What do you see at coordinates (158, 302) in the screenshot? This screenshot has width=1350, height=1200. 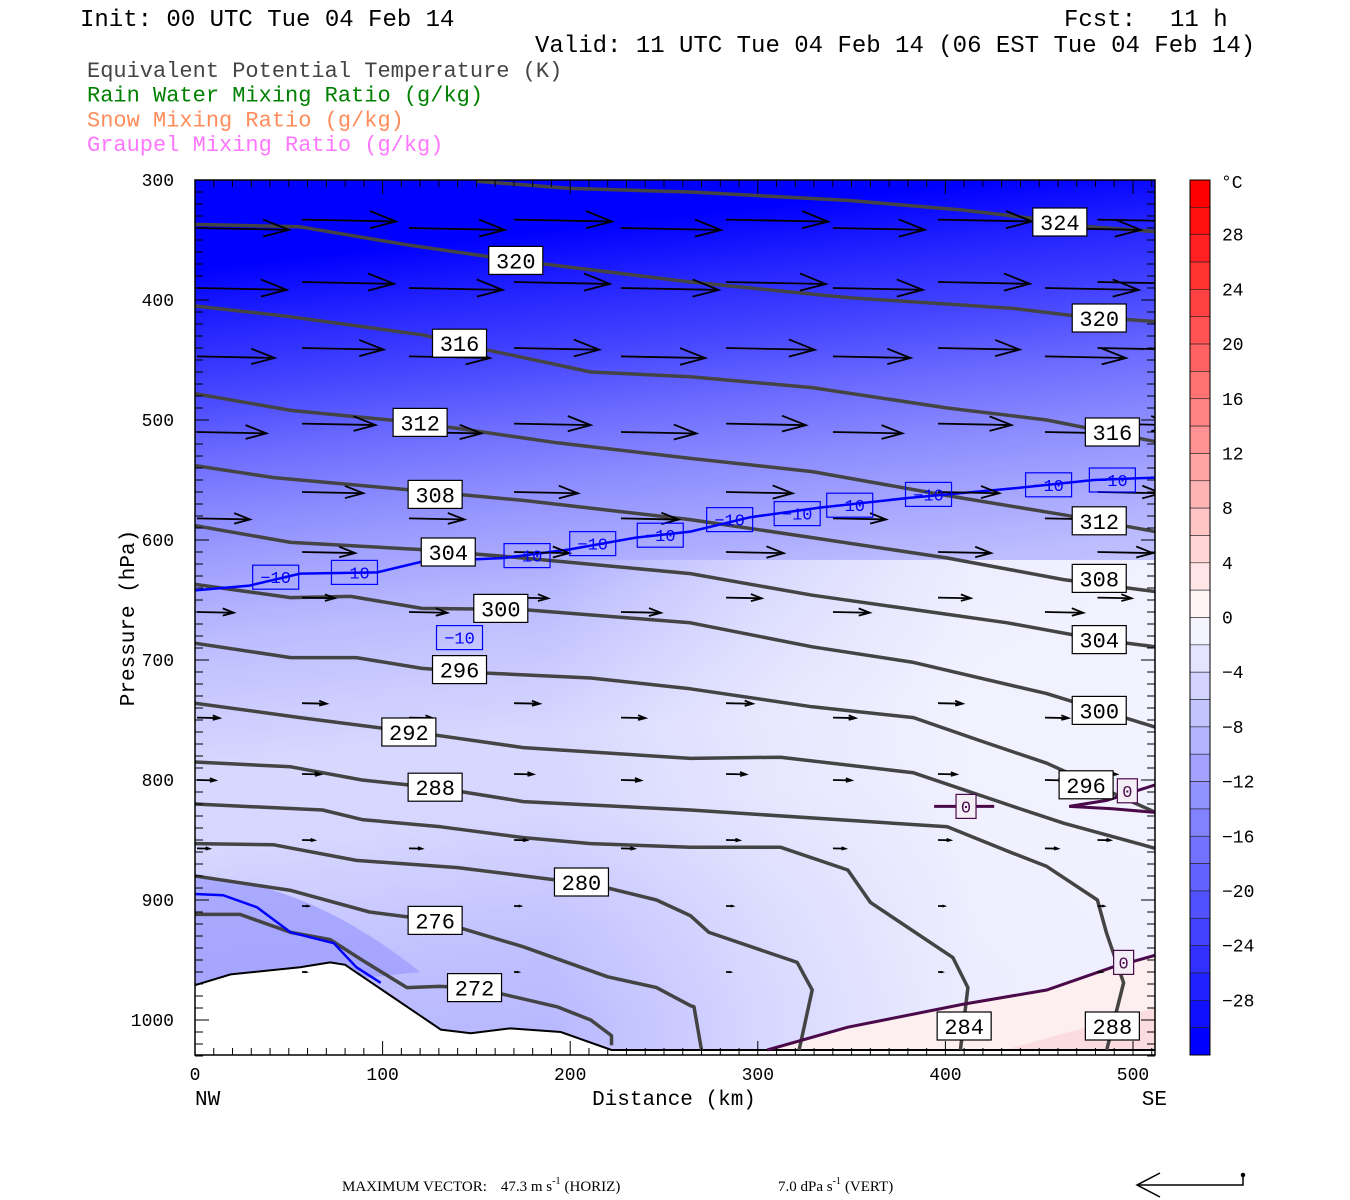 I see `y-tick-label: 400` at bounding box center [158, 302].